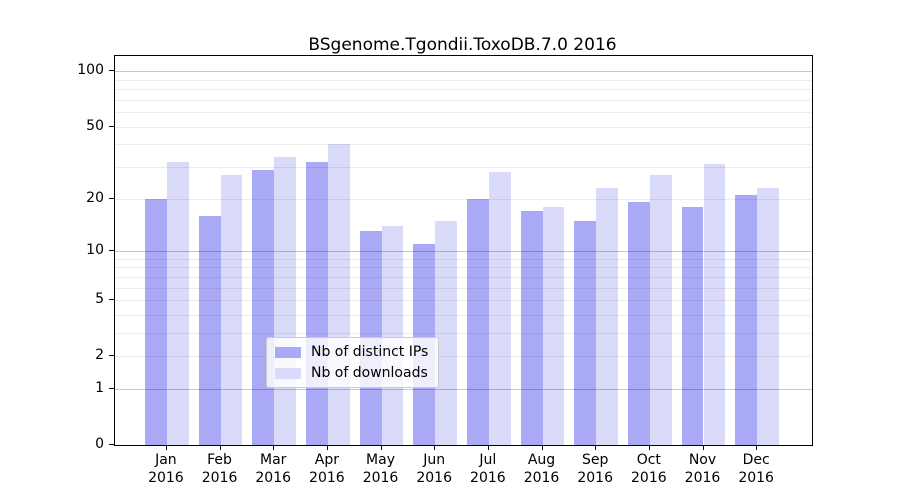 This screenshot has width=900, height=500. I want to click on bar-downloads-jan, so click(177, 303).